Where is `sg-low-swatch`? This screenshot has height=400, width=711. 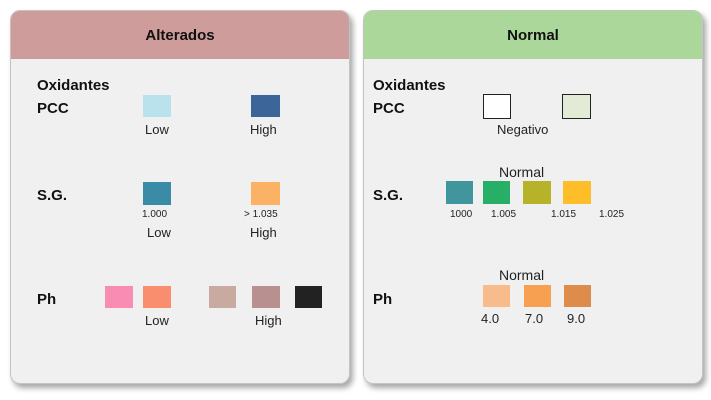
sg-low-swatch is located at coordinates (157, 193).